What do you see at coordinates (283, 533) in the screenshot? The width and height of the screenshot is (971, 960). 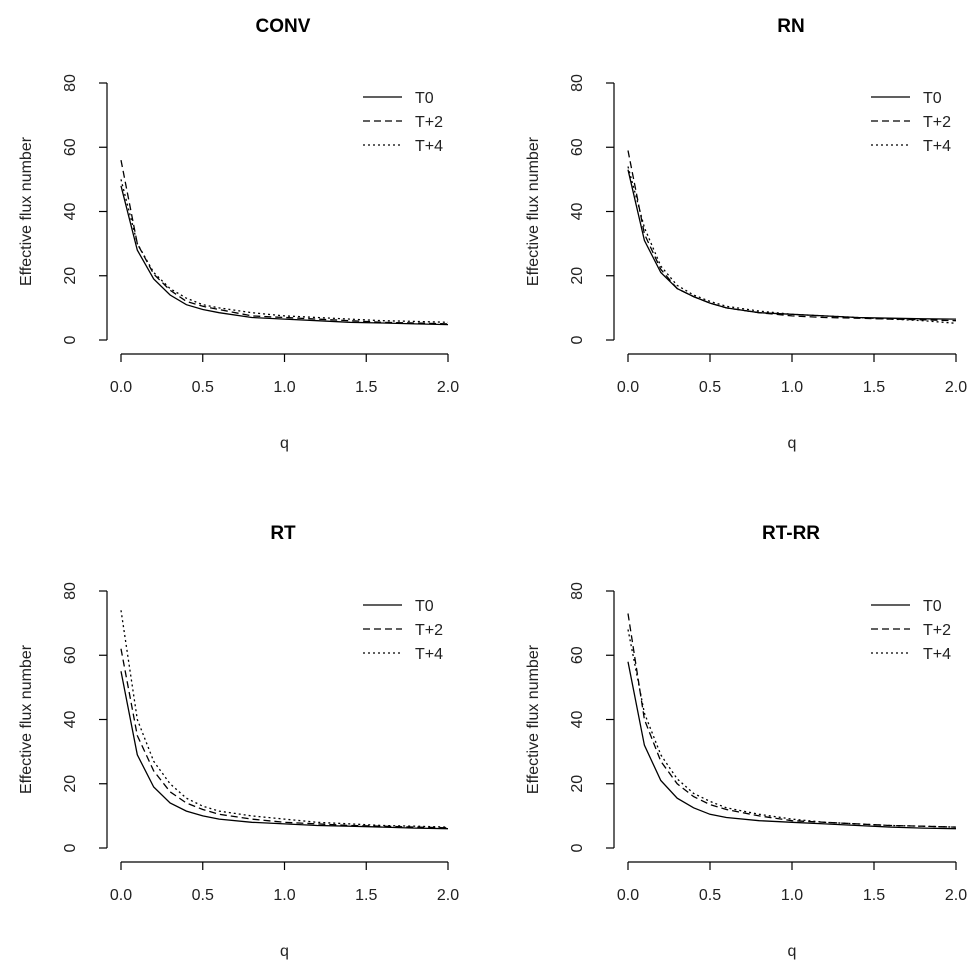 I see `chart-title: RT` at bounding box center [283, 533].